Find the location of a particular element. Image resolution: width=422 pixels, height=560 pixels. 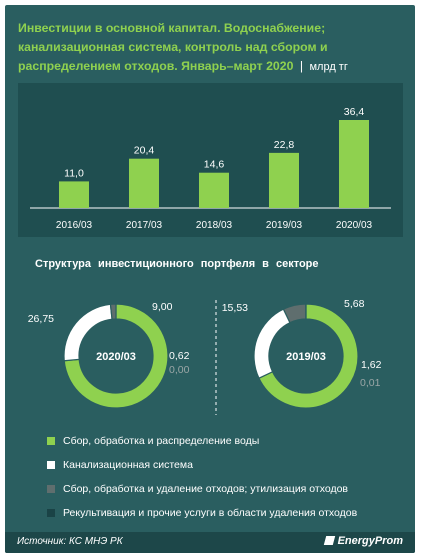

bar-value-label: 36,4 is located at coordinates (354, 112).